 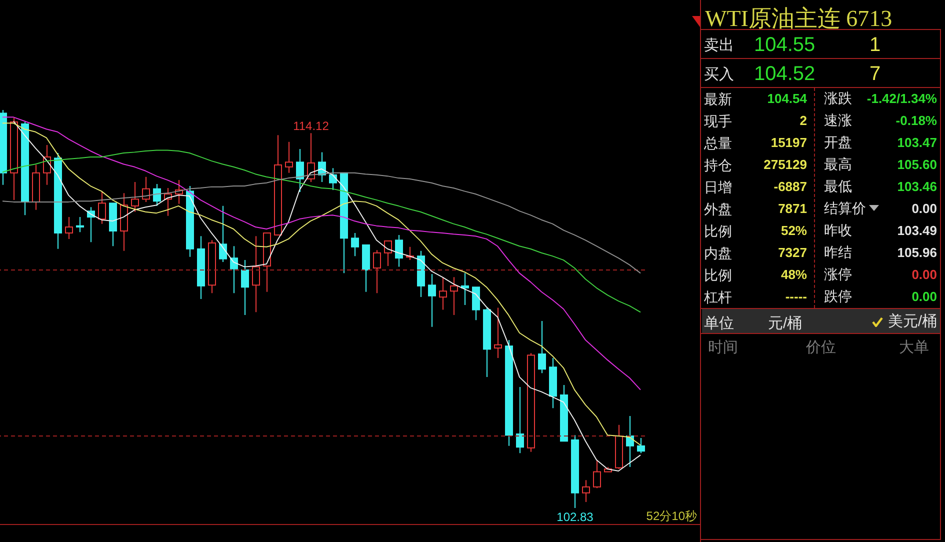 I want to click on text: 103.46, so click(x=917, y=186).